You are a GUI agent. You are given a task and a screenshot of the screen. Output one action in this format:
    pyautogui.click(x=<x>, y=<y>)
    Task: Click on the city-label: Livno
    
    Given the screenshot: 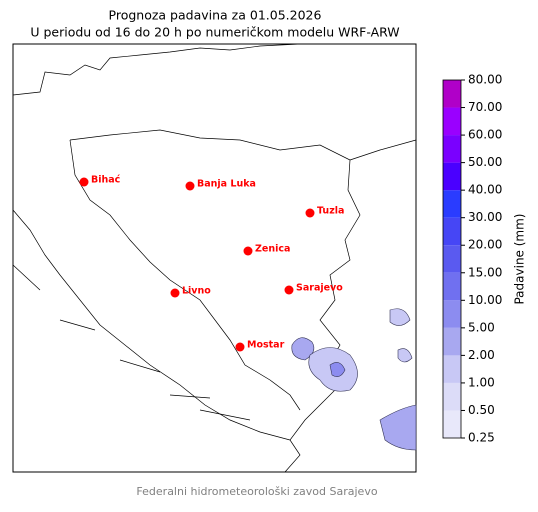 What is the action you would take?
    pyautogui.click(x=196, y=291)
    